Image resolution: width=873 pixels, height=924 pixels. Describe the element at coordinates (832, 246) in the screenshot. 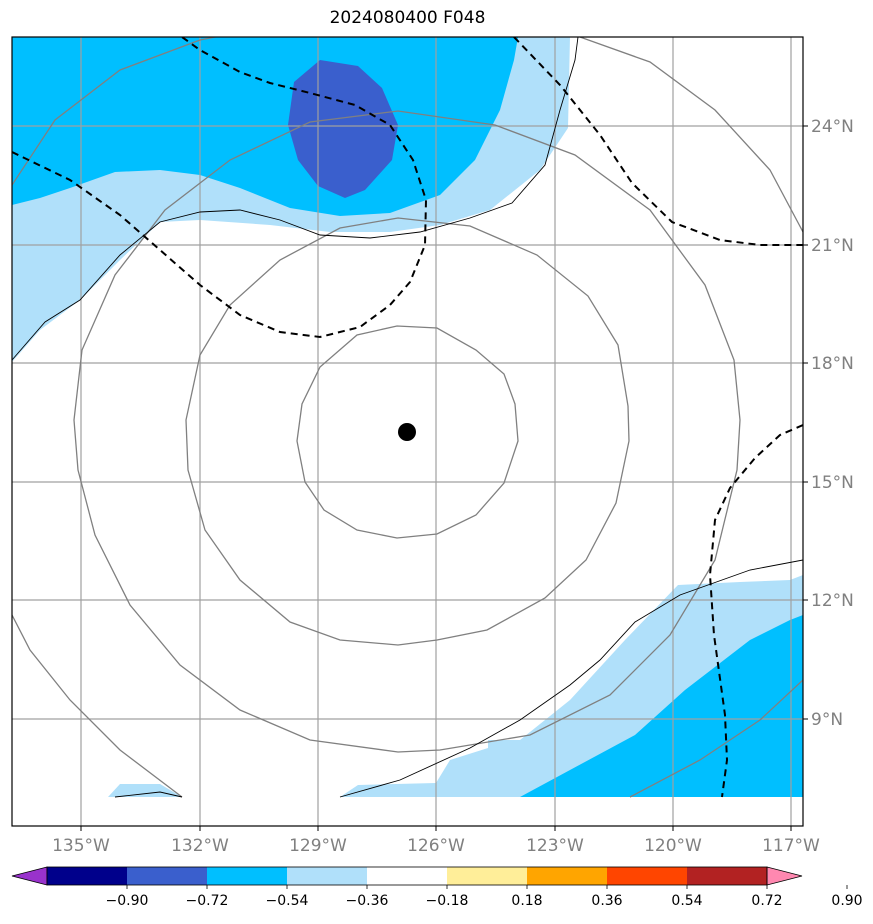

I see `lat-label: 21°N` at that location.